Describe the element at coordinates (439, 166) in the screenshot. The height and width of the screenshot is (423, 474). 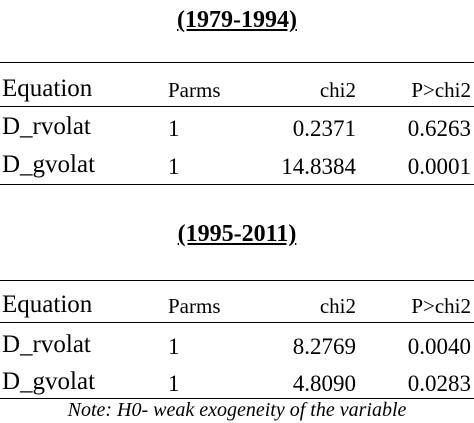
I see `cell: 0.0001` at that location.